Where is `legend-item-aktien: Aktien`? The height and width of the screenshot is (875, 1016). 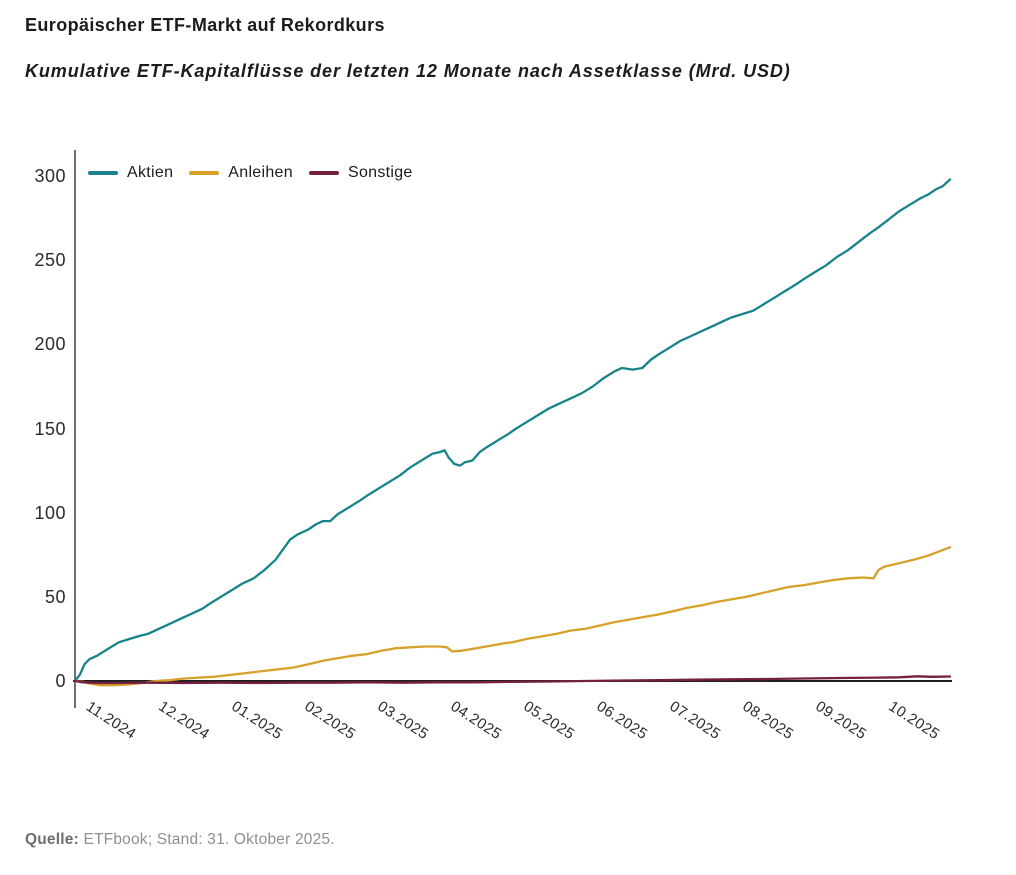
legend-item-aktien: Aktien is located at coordinates (130, 173).